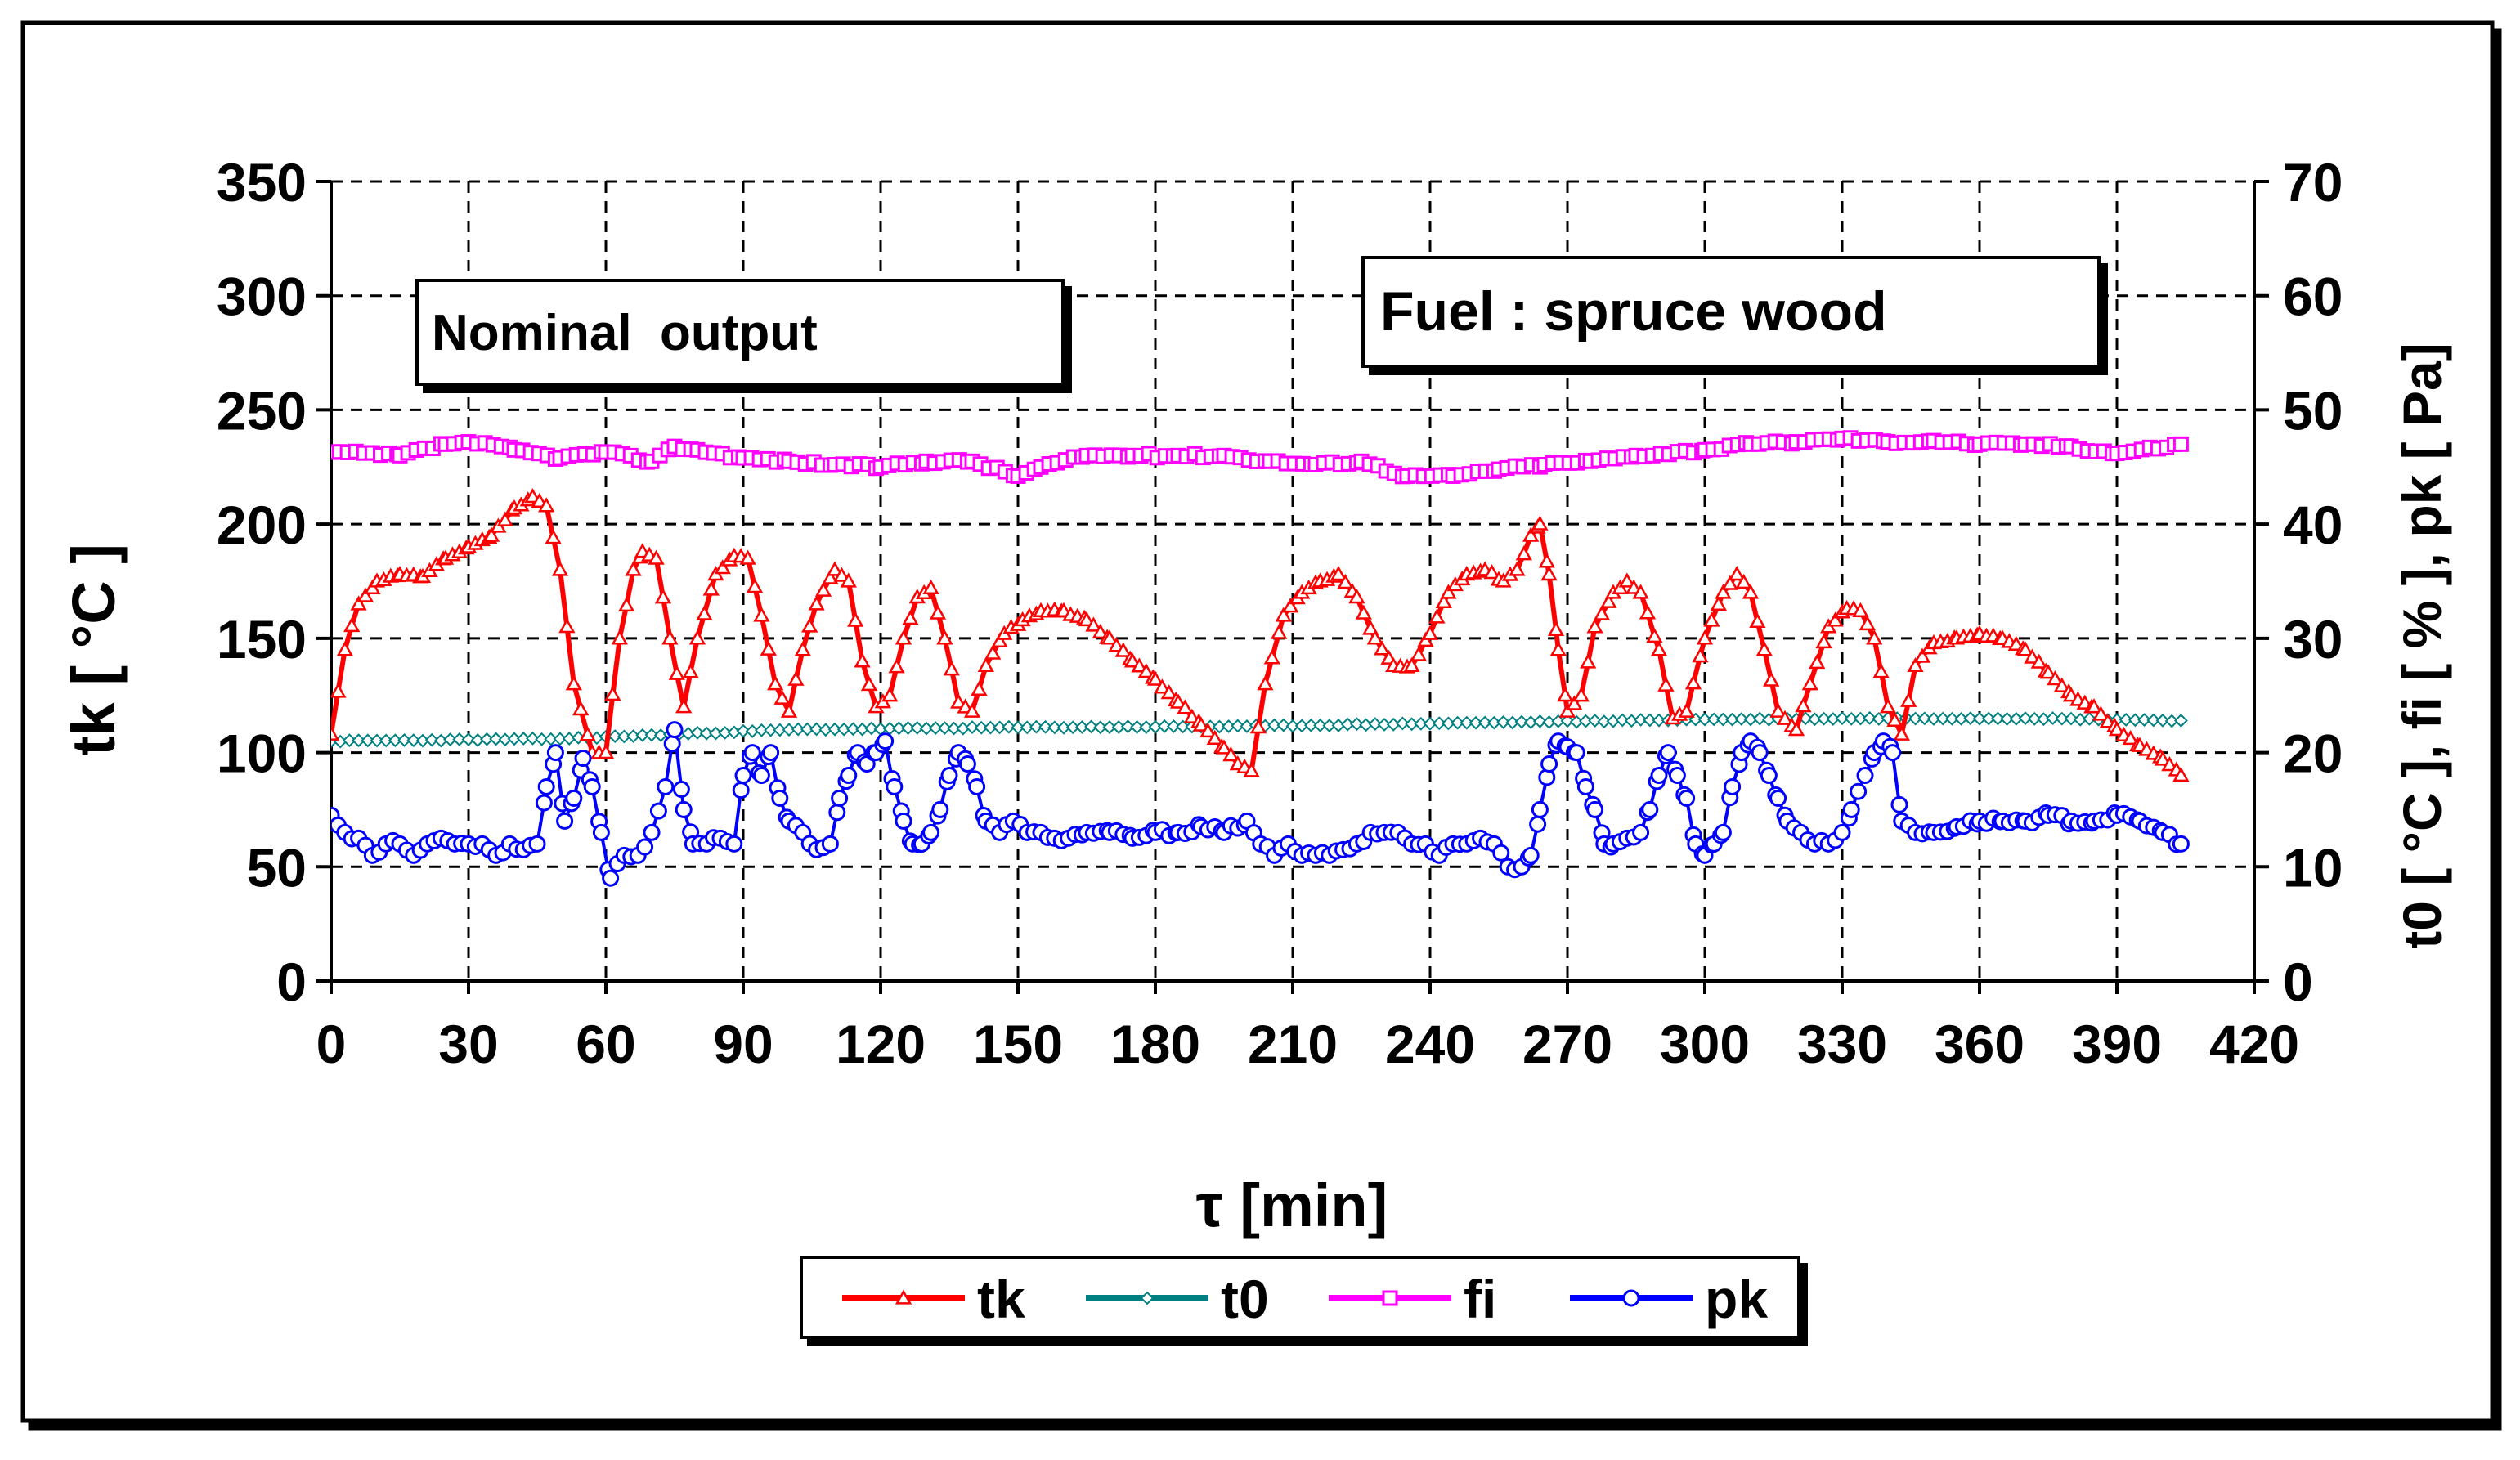 The image size is (2520, 1460). Describe the element at coordinates (1634, 311) in the screenshot. I see `annotation-fuel-text: Fuel : spruce wood` at that location.